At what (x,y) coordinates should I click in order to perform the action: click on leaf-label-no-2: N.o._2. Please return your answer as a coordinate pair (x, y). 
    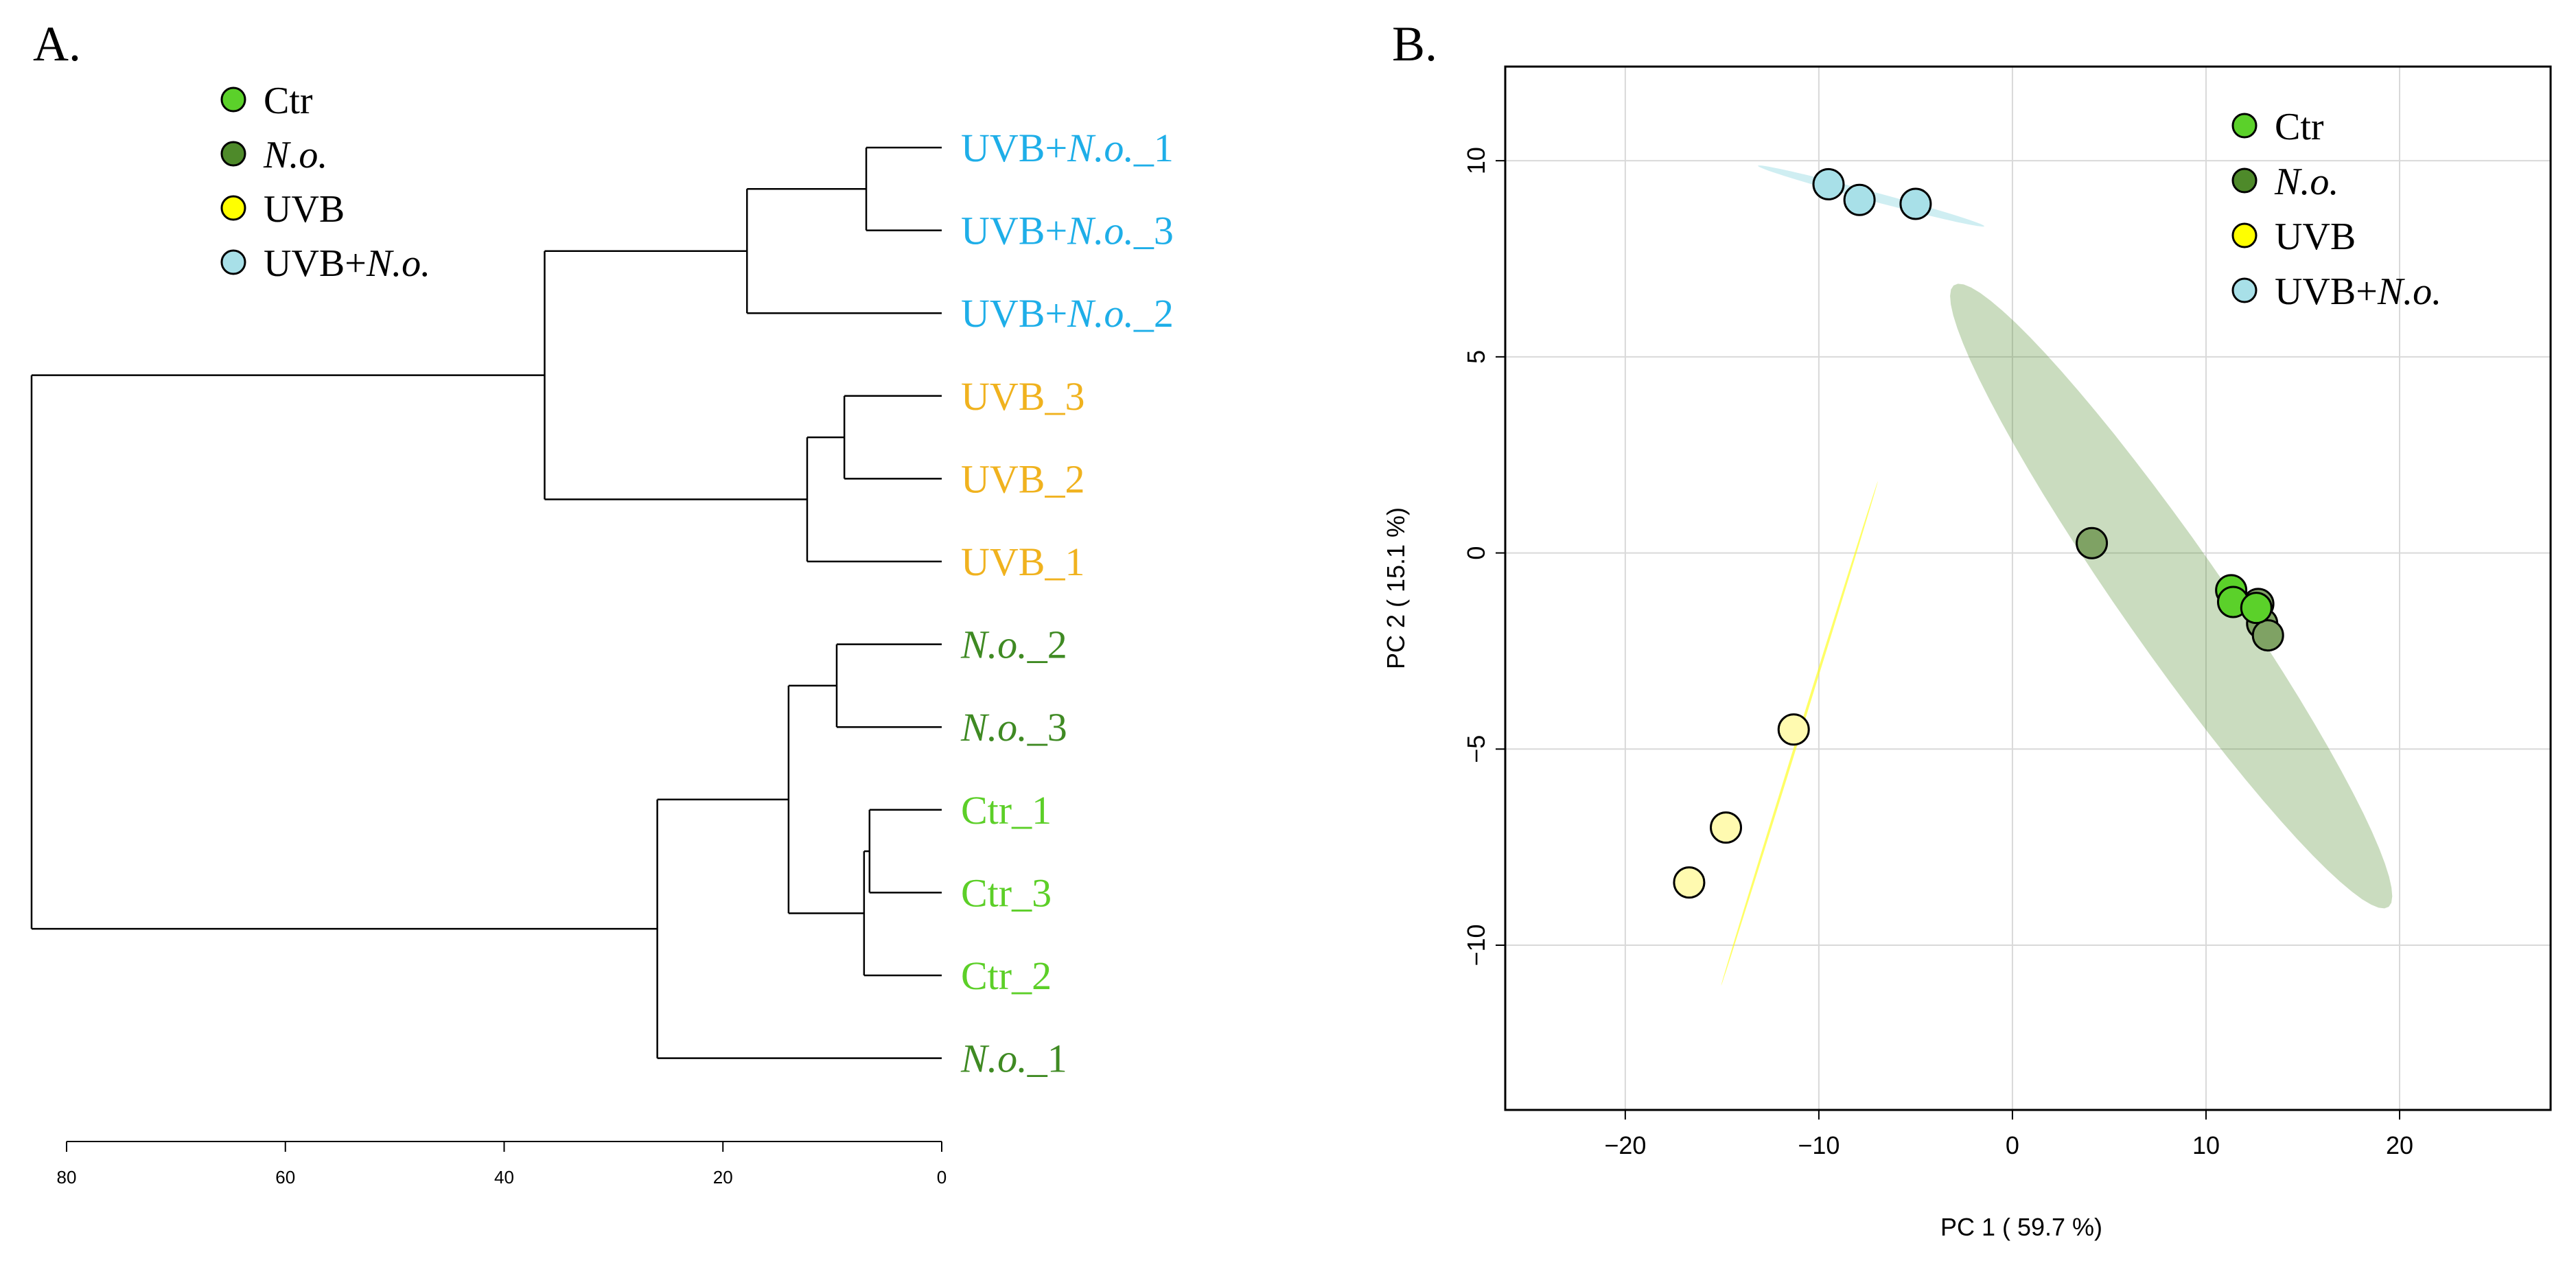
    Looking at the image, I should click on (1013, 645).